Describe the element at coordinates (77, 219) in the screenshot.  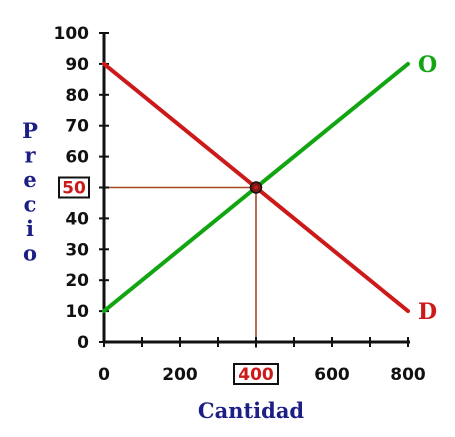
I see `y-tick-label: 40` at that location.